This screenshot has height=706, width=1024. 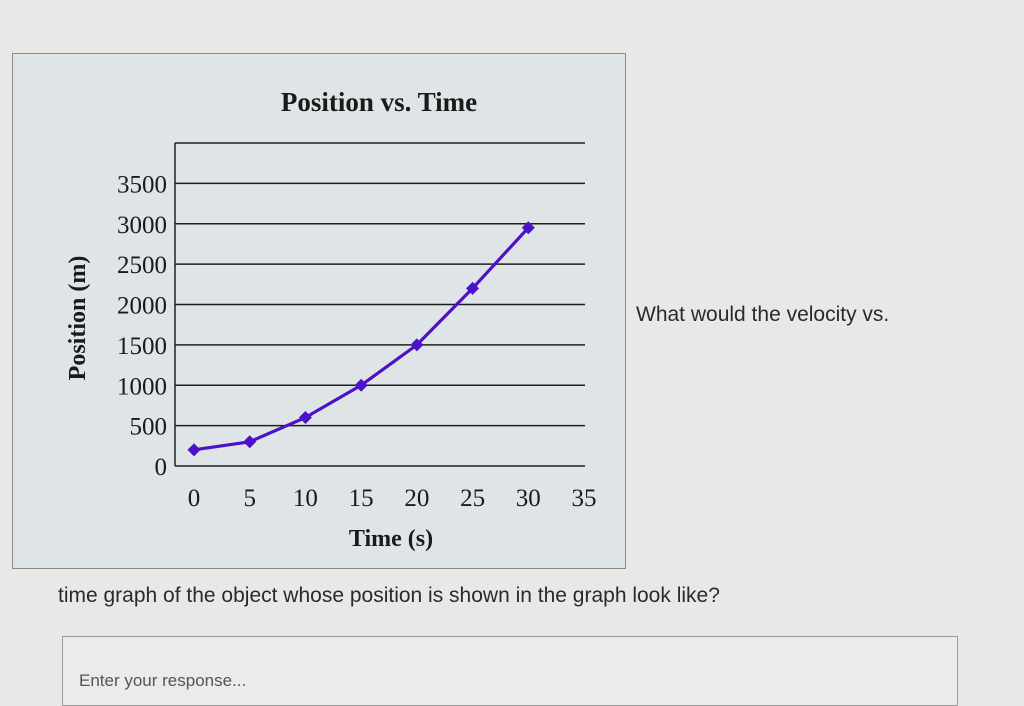 I want to click on x-tick-label: 0, so click(x=194, y=498).